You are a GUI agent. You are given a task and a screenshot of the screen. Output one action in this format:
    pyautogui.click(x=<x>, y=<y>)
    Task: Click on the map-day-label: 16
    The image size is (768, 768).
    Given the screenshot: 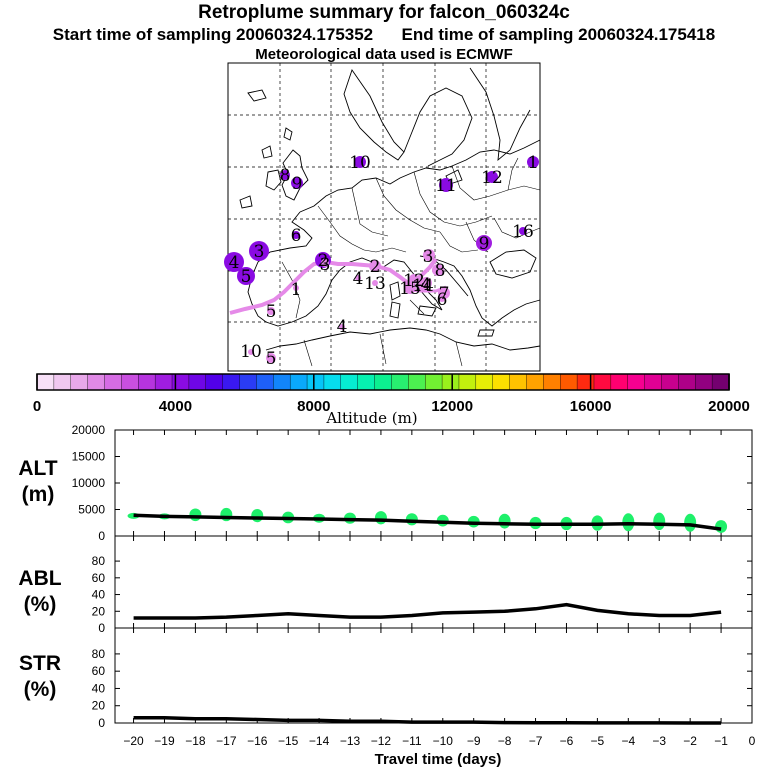 What is the action you would take?
    pyautogui.click(x=523, y=232)
    